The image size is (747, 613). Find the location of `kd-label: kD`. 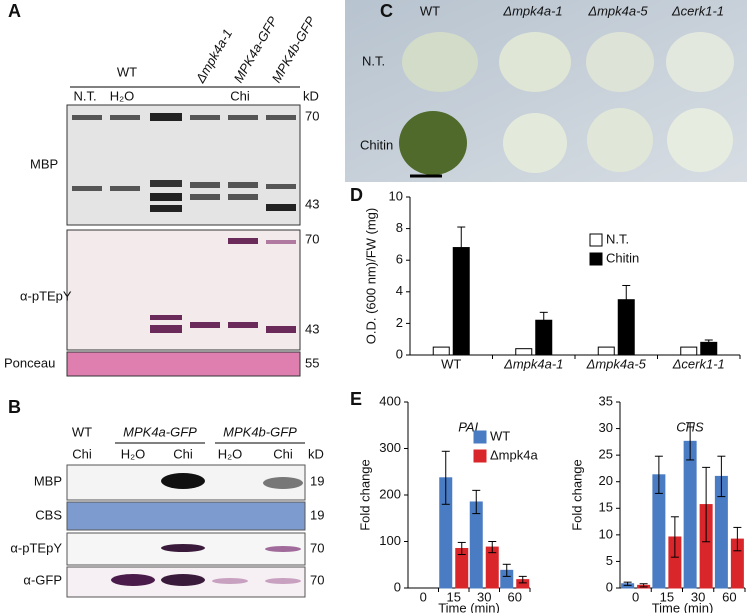

kd-label: kD is located at coordinates (316, 453).